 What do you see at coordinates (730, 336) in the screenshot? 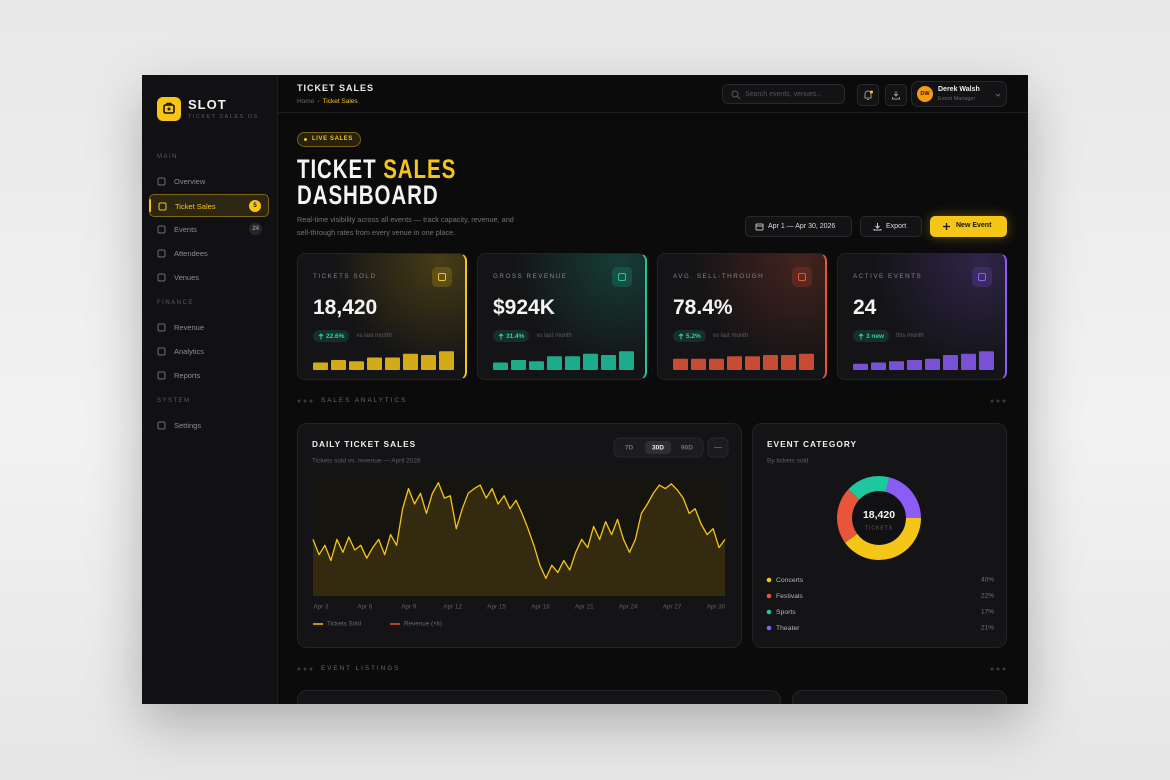
I see `kpi-note: vs last month` at bounding box center [730, 336].